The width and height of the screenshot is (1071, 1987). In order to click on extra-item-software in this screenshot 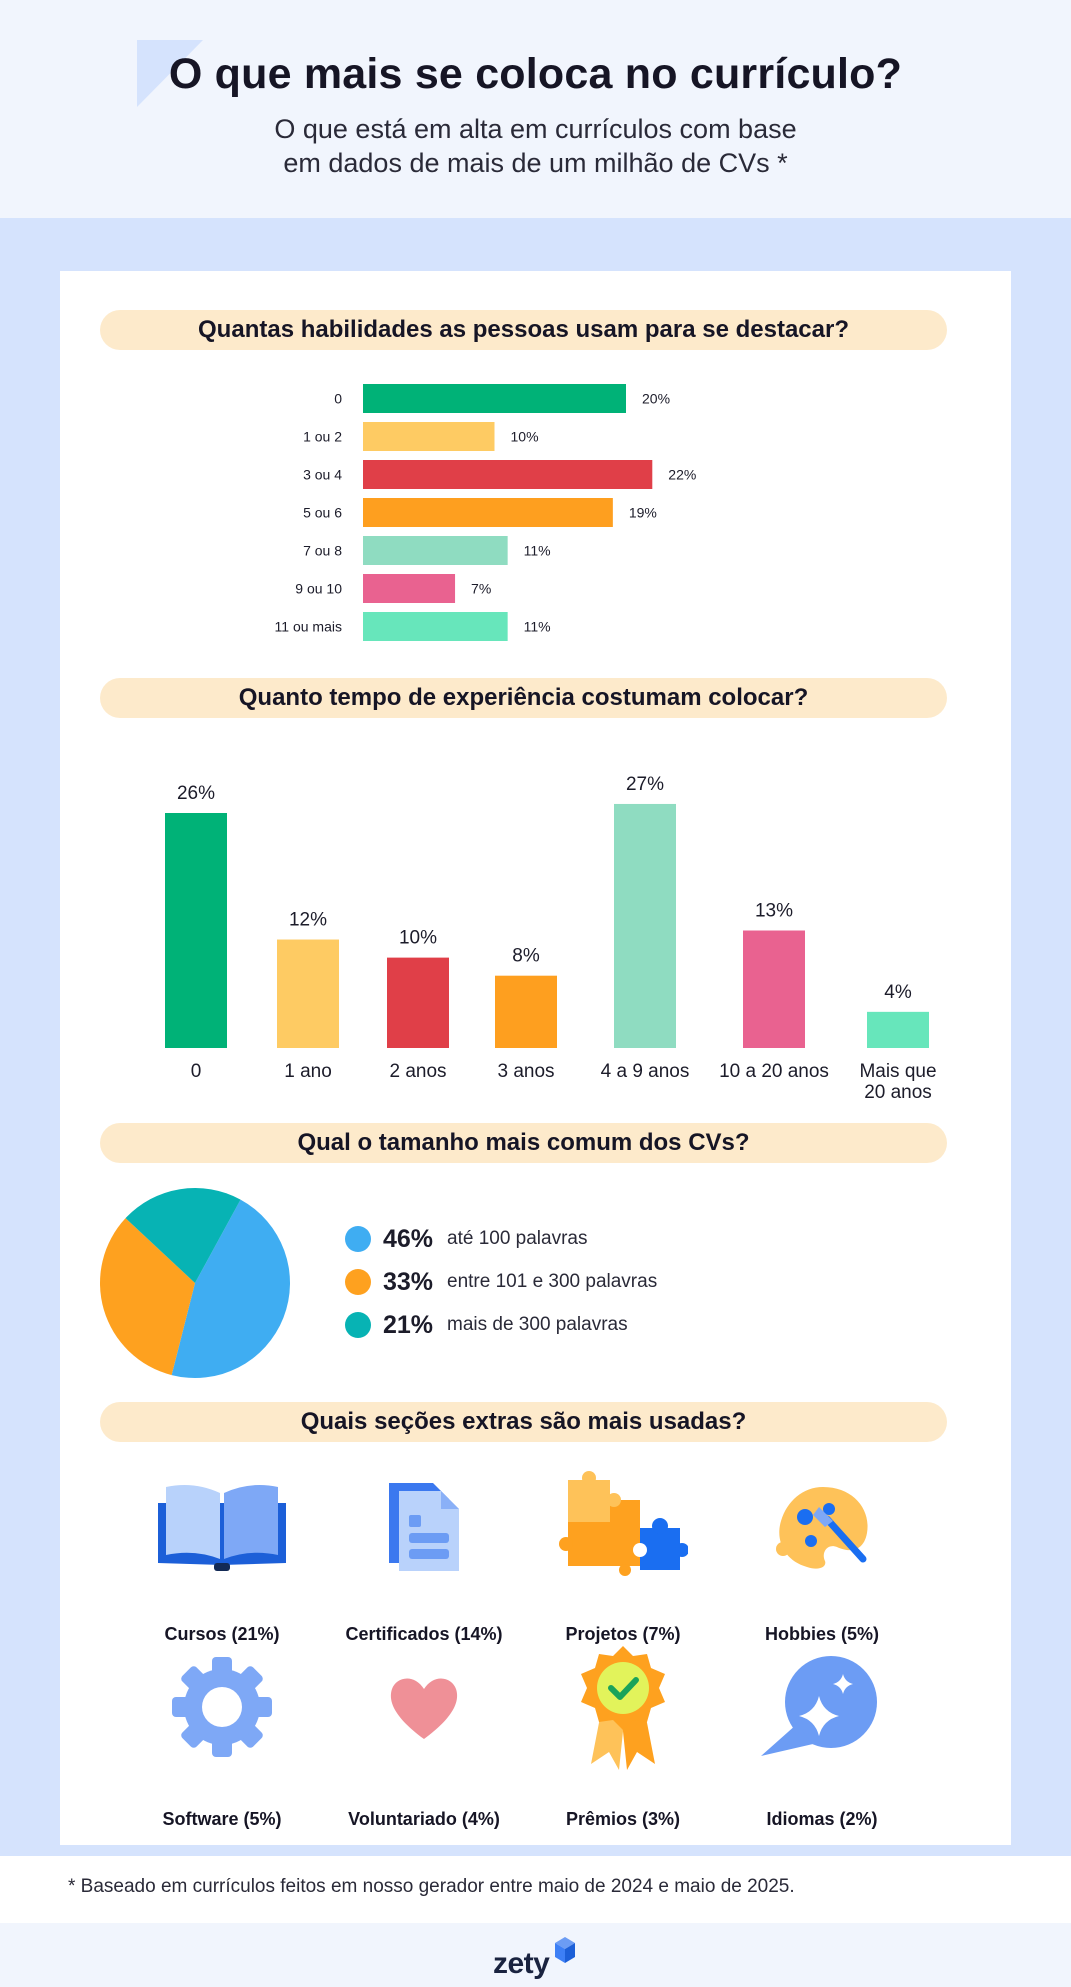, I will do `click(222, 1707)`.